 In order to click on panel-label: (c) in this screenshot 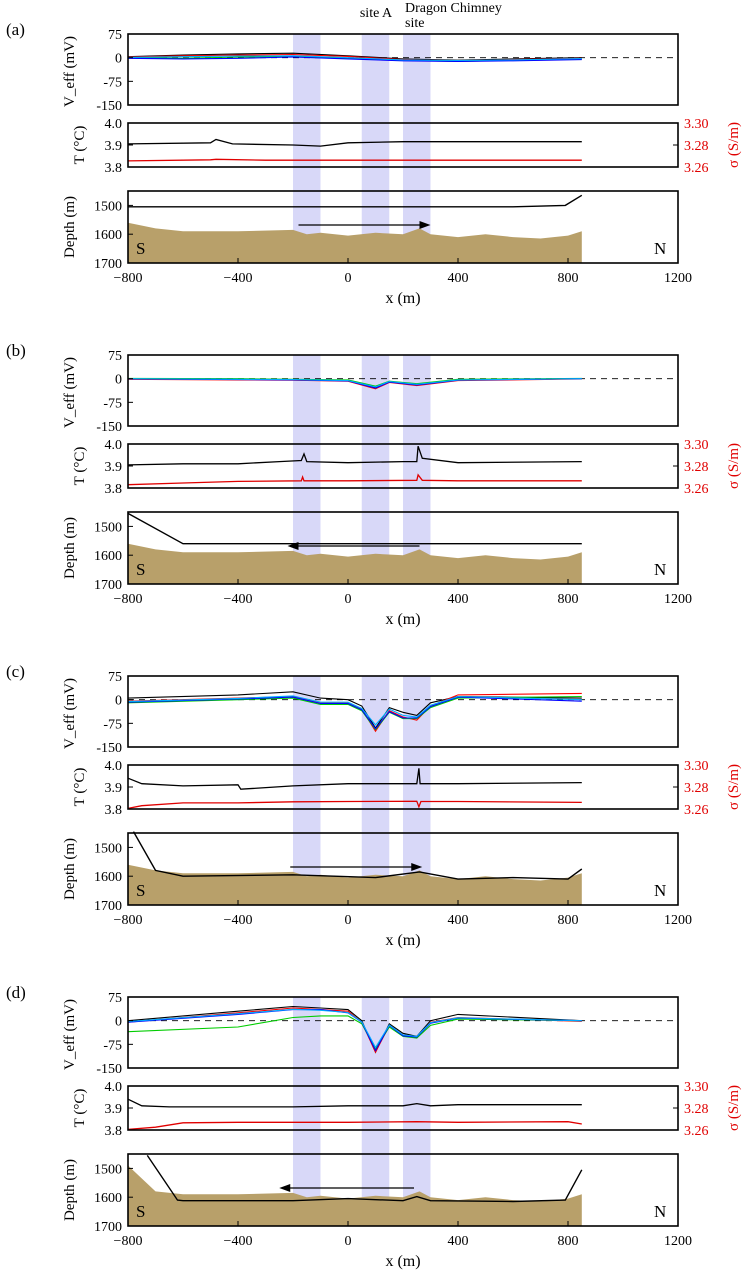, I will do `click(15, 671)`.